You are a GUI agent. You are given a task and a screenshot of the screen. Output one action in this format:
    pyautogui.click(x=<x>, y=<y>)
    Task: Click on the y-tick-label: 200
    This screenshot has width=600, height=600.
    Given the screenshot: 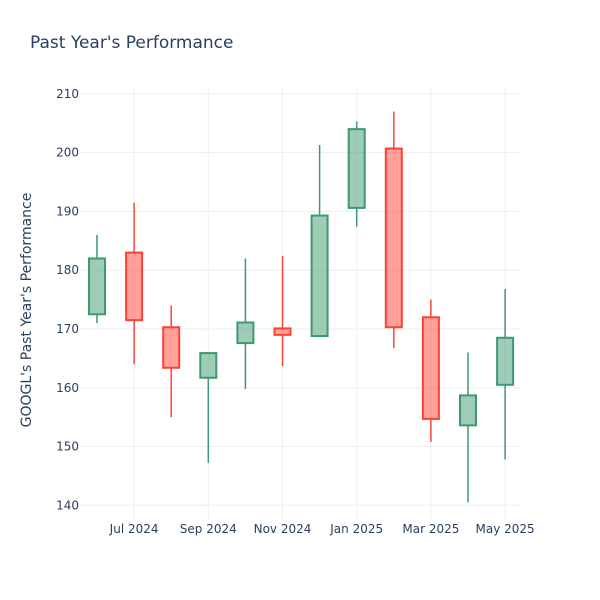 What is the action you would take?
    pyautogui.click(x=67, y=153)
    